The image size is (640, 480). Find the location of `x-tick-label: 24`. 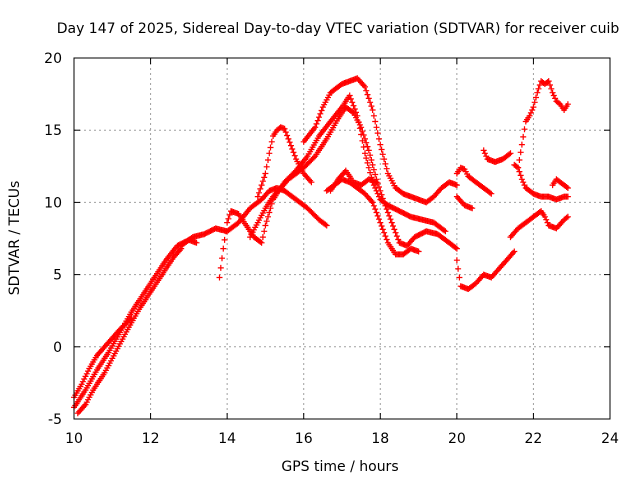

x-tick-label: 24 is located at coordinates (610, 439).